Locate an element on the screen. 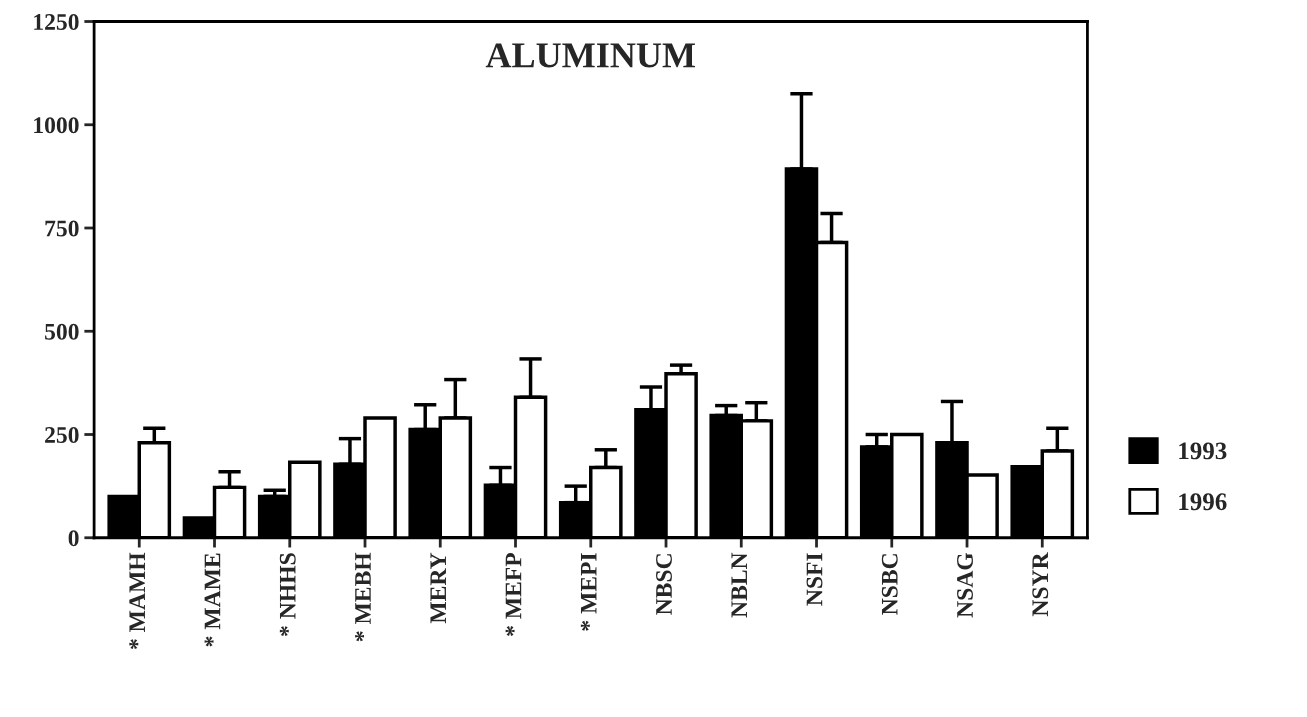 The height and width of the screenshot is (717, 1307). y-tick-label: 1250 is located at coordinates (56, 22).